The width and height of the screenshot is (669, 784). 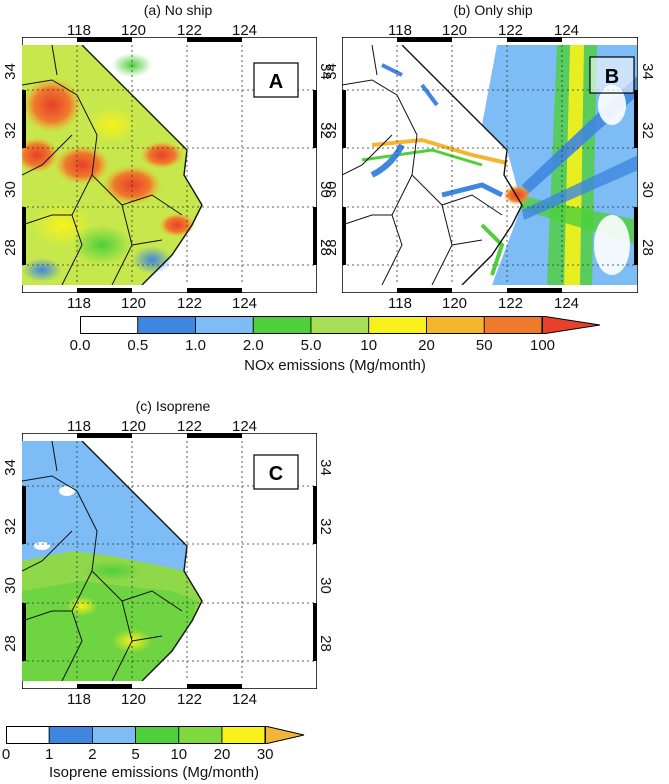 I want to click on nox-colorbar-tick: 20, so click(x=426, y=345).